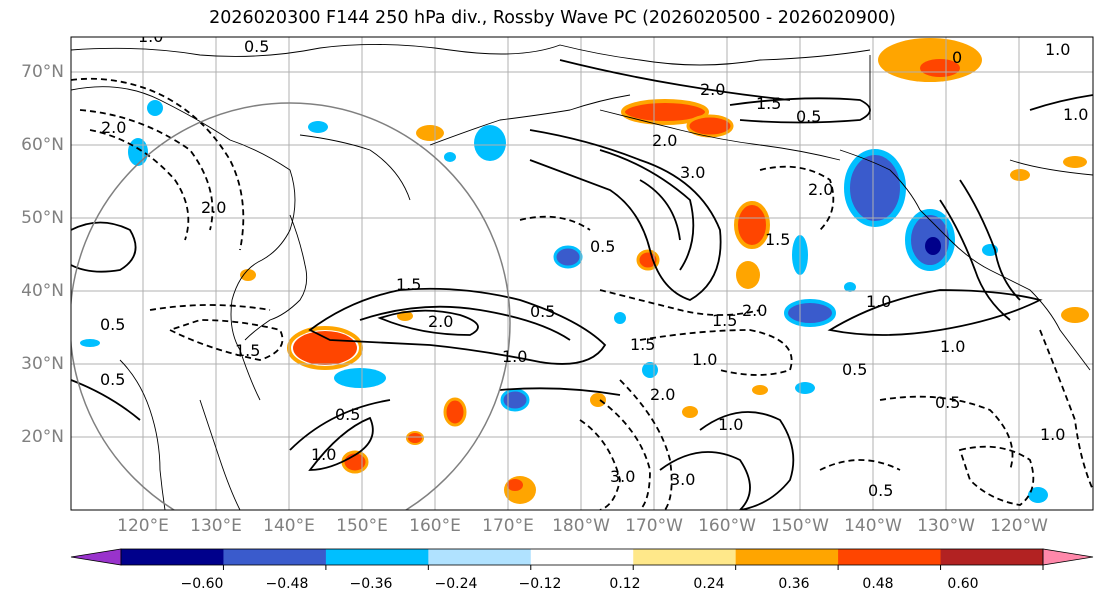 The width and height of the screenshot is (1105, 604). What do you see at coordinates (963, 584) in the screenshot?
I see `colorbar-tick-label: 0.60` at bounding box center [963, 584].